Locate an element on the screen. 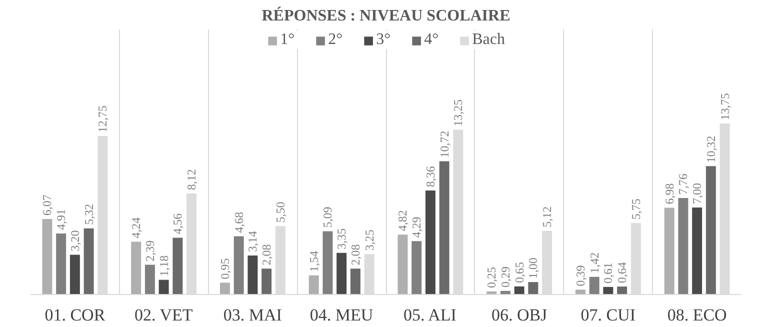  x-tick-label: 06. OBJ is located at coordinates (519, 315).